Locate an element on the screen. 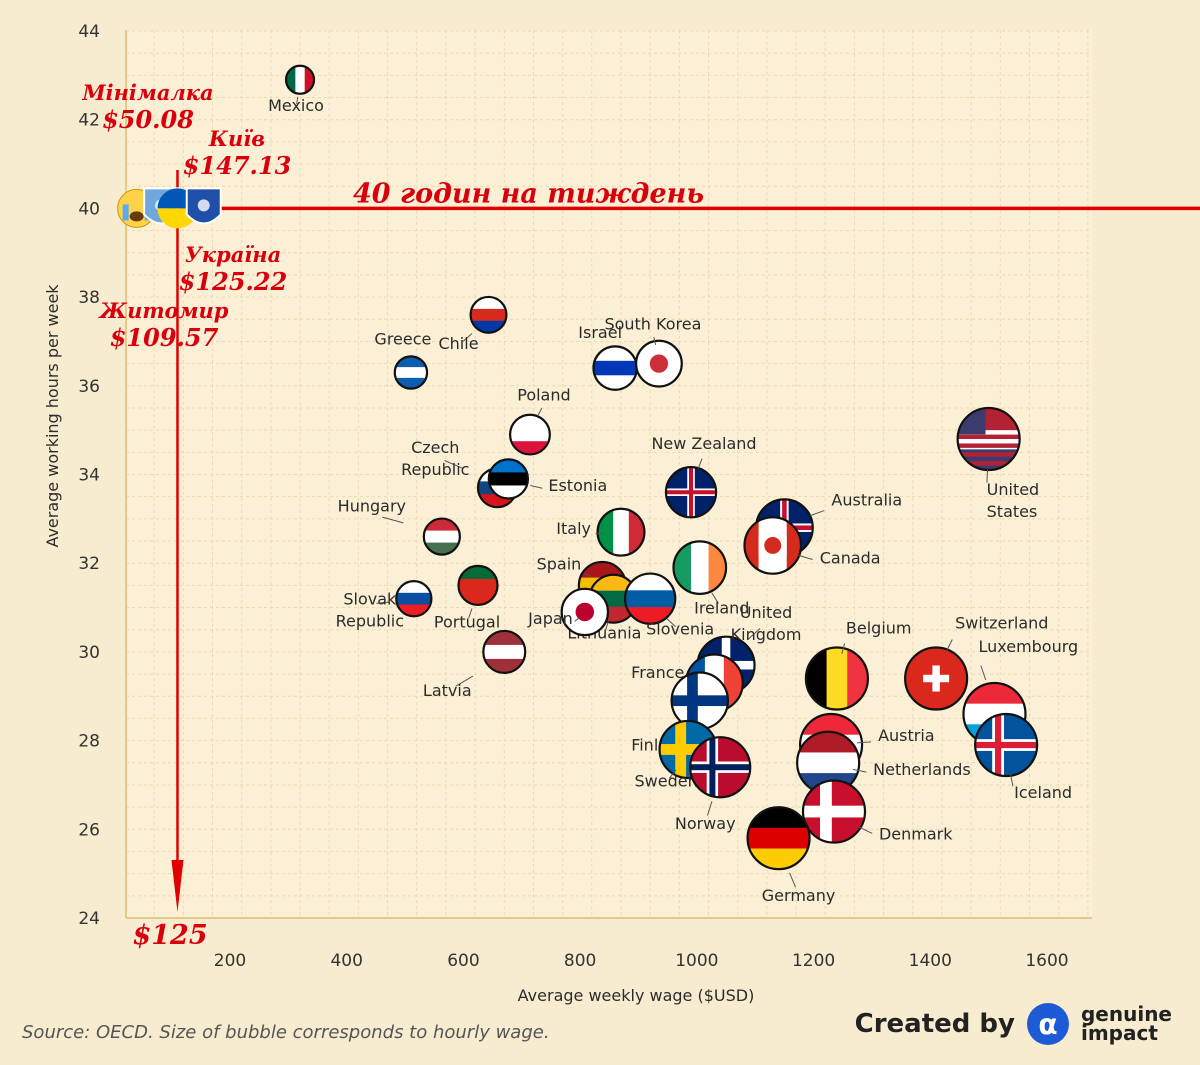 This screenshot has width=1200, height=1065. country-label: Chile is located at coordinates (458, 343).